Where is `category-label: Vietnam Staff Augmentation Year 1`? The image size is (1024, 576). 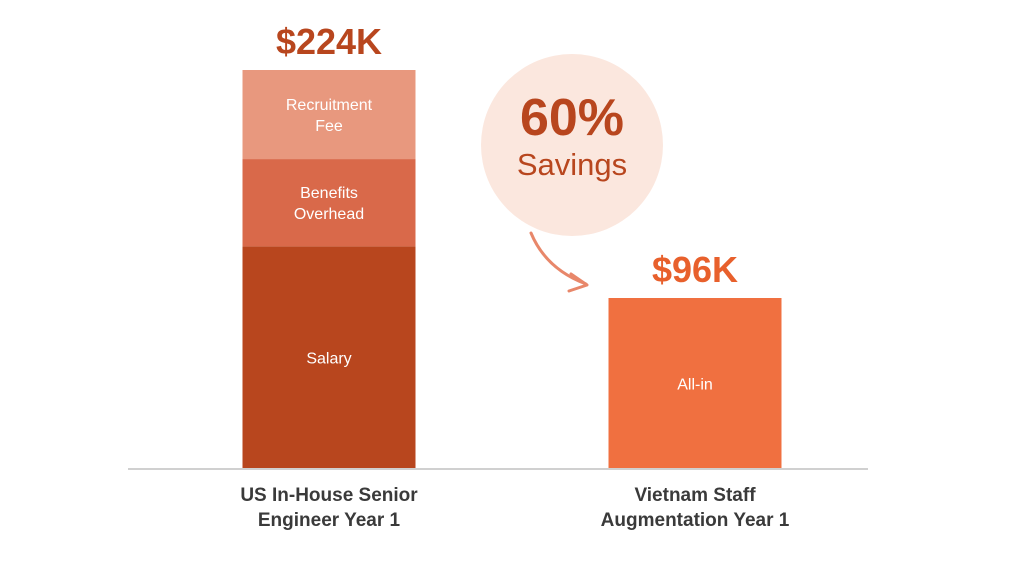
category-label: Vietnam Staff Augmentation Year 1 is located at coordinates (695, 508).